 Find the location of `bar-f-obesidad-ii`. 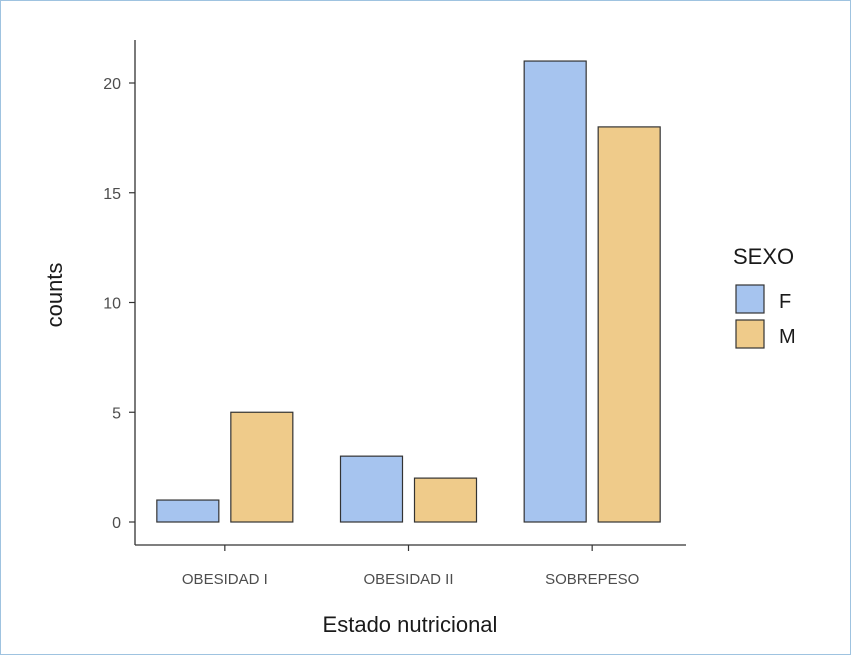

bar-f-obesidad-ii is located at coordinates (371, 489).